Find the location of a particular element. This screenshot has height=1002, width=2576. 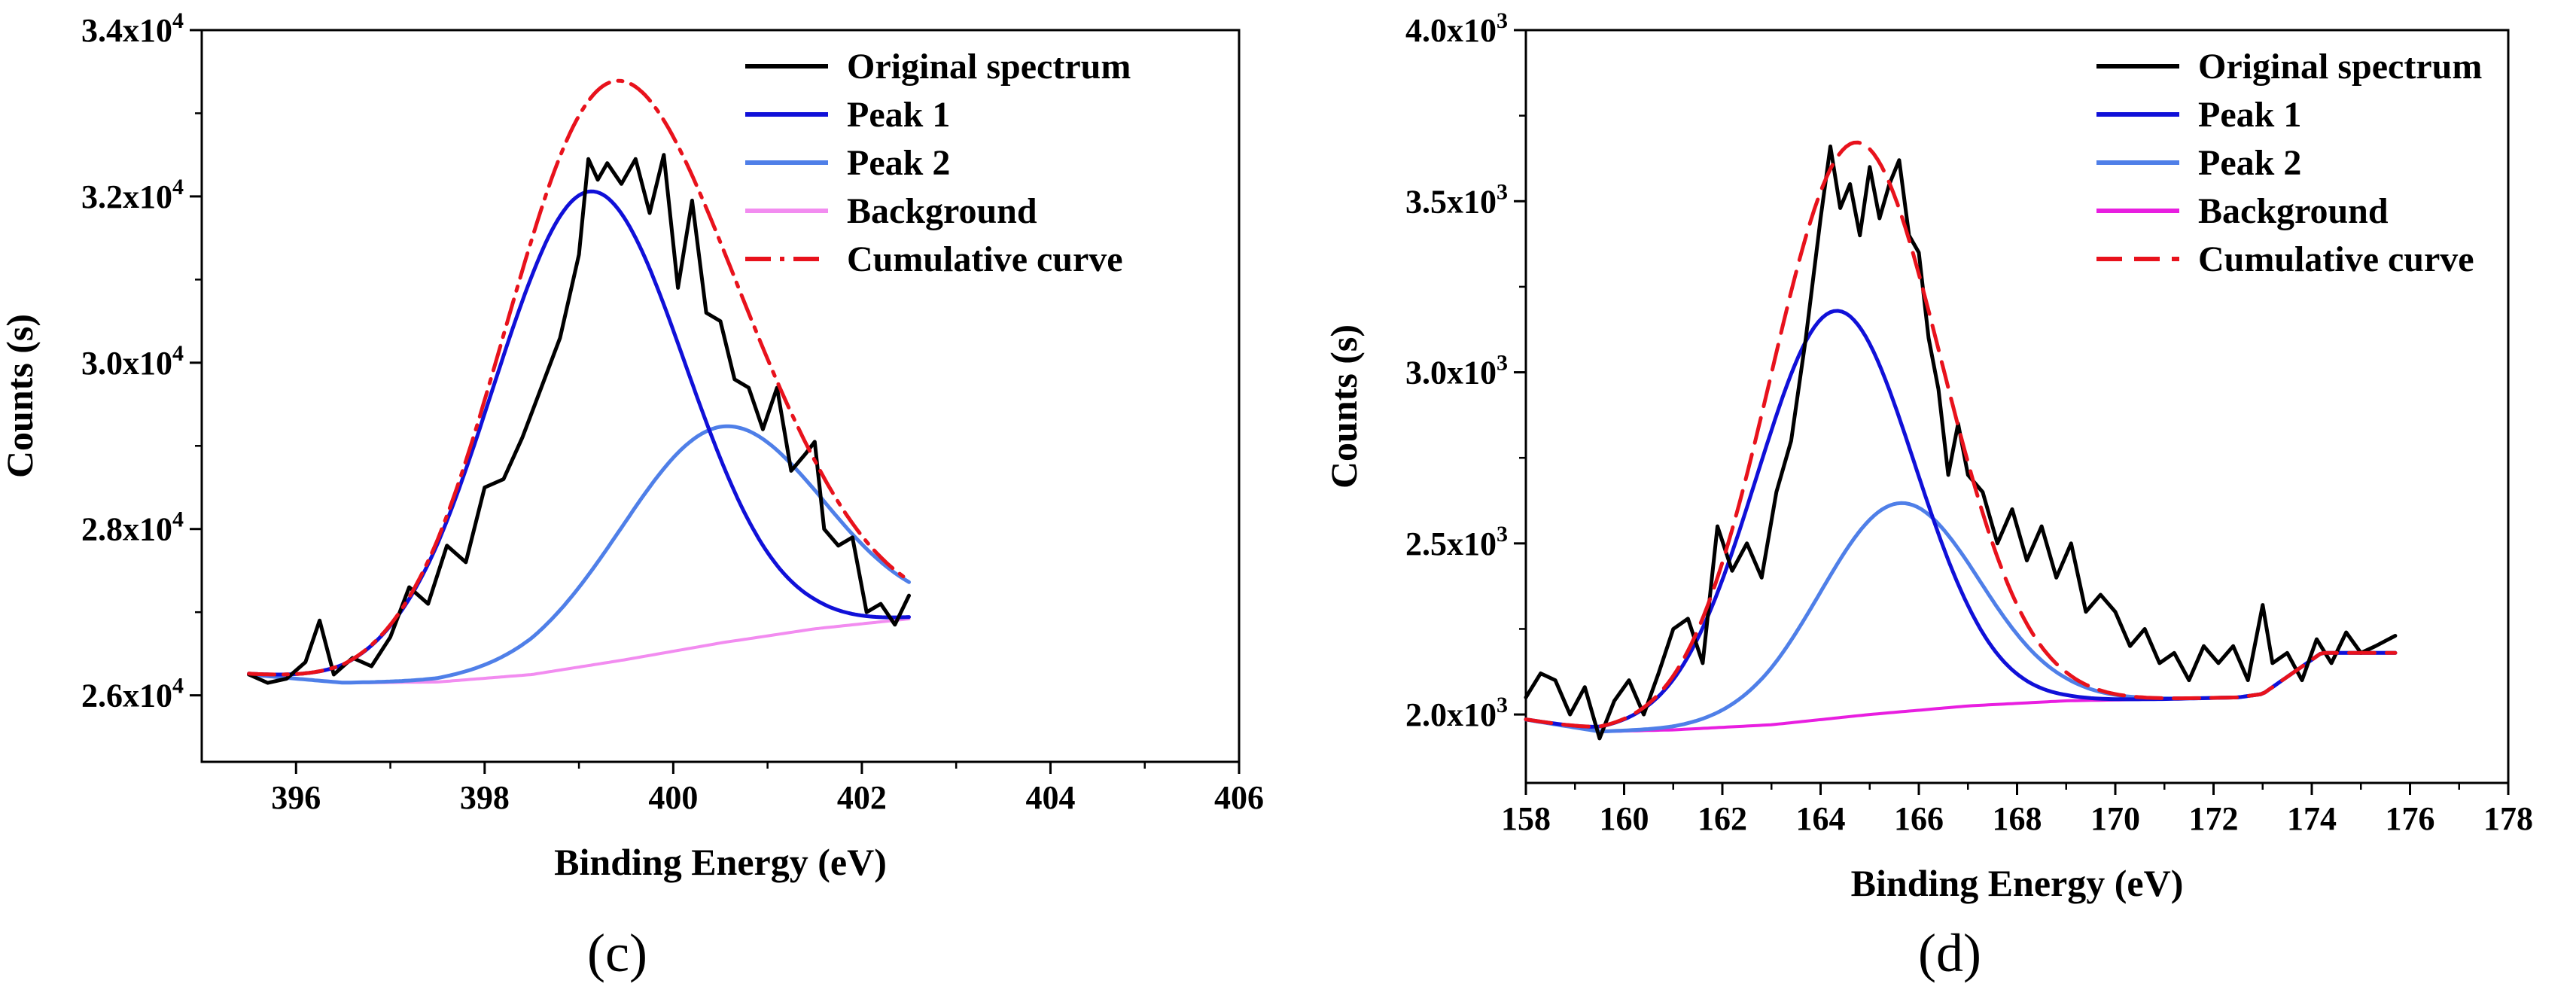

x-tick-label: 170 is located at coordinates (2115, 818).